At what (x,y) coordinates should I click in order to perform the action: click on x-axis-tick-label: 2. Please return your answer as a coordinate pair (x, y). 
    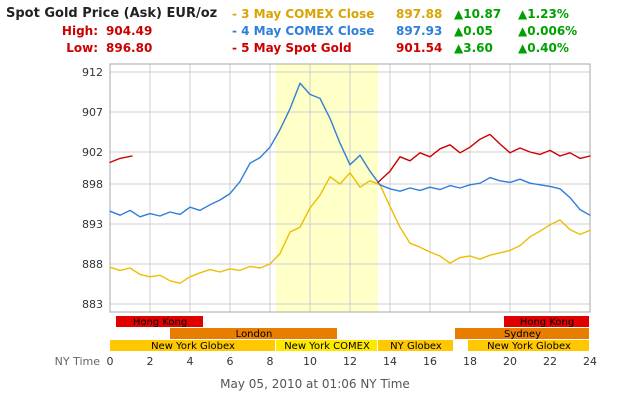
    Looking at the image, I should click on (150, 361).